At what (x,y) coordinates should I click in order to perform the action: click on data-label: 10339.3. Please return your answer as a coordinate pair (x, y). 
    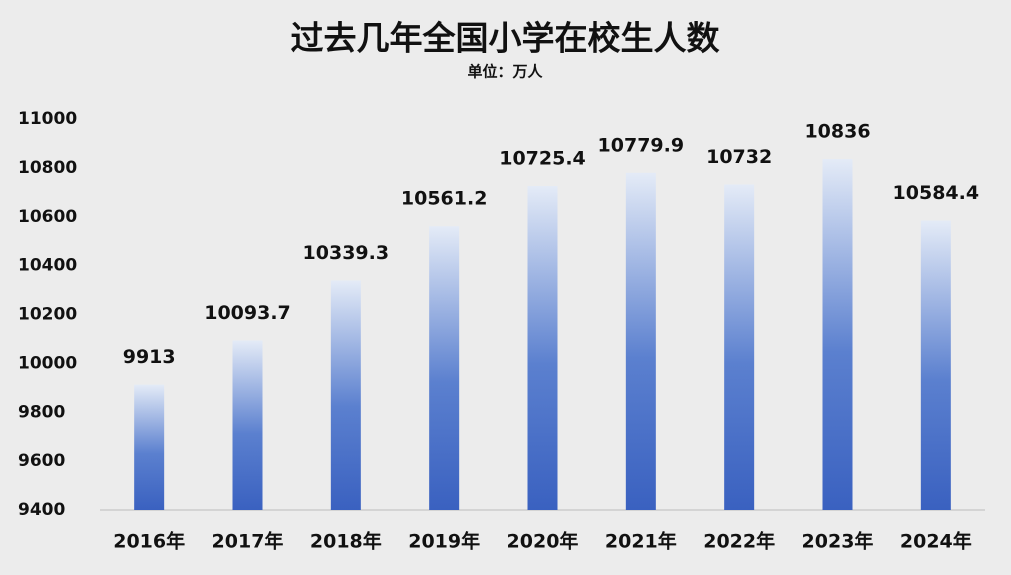
    Looking at the image, I should click on (346, 253).